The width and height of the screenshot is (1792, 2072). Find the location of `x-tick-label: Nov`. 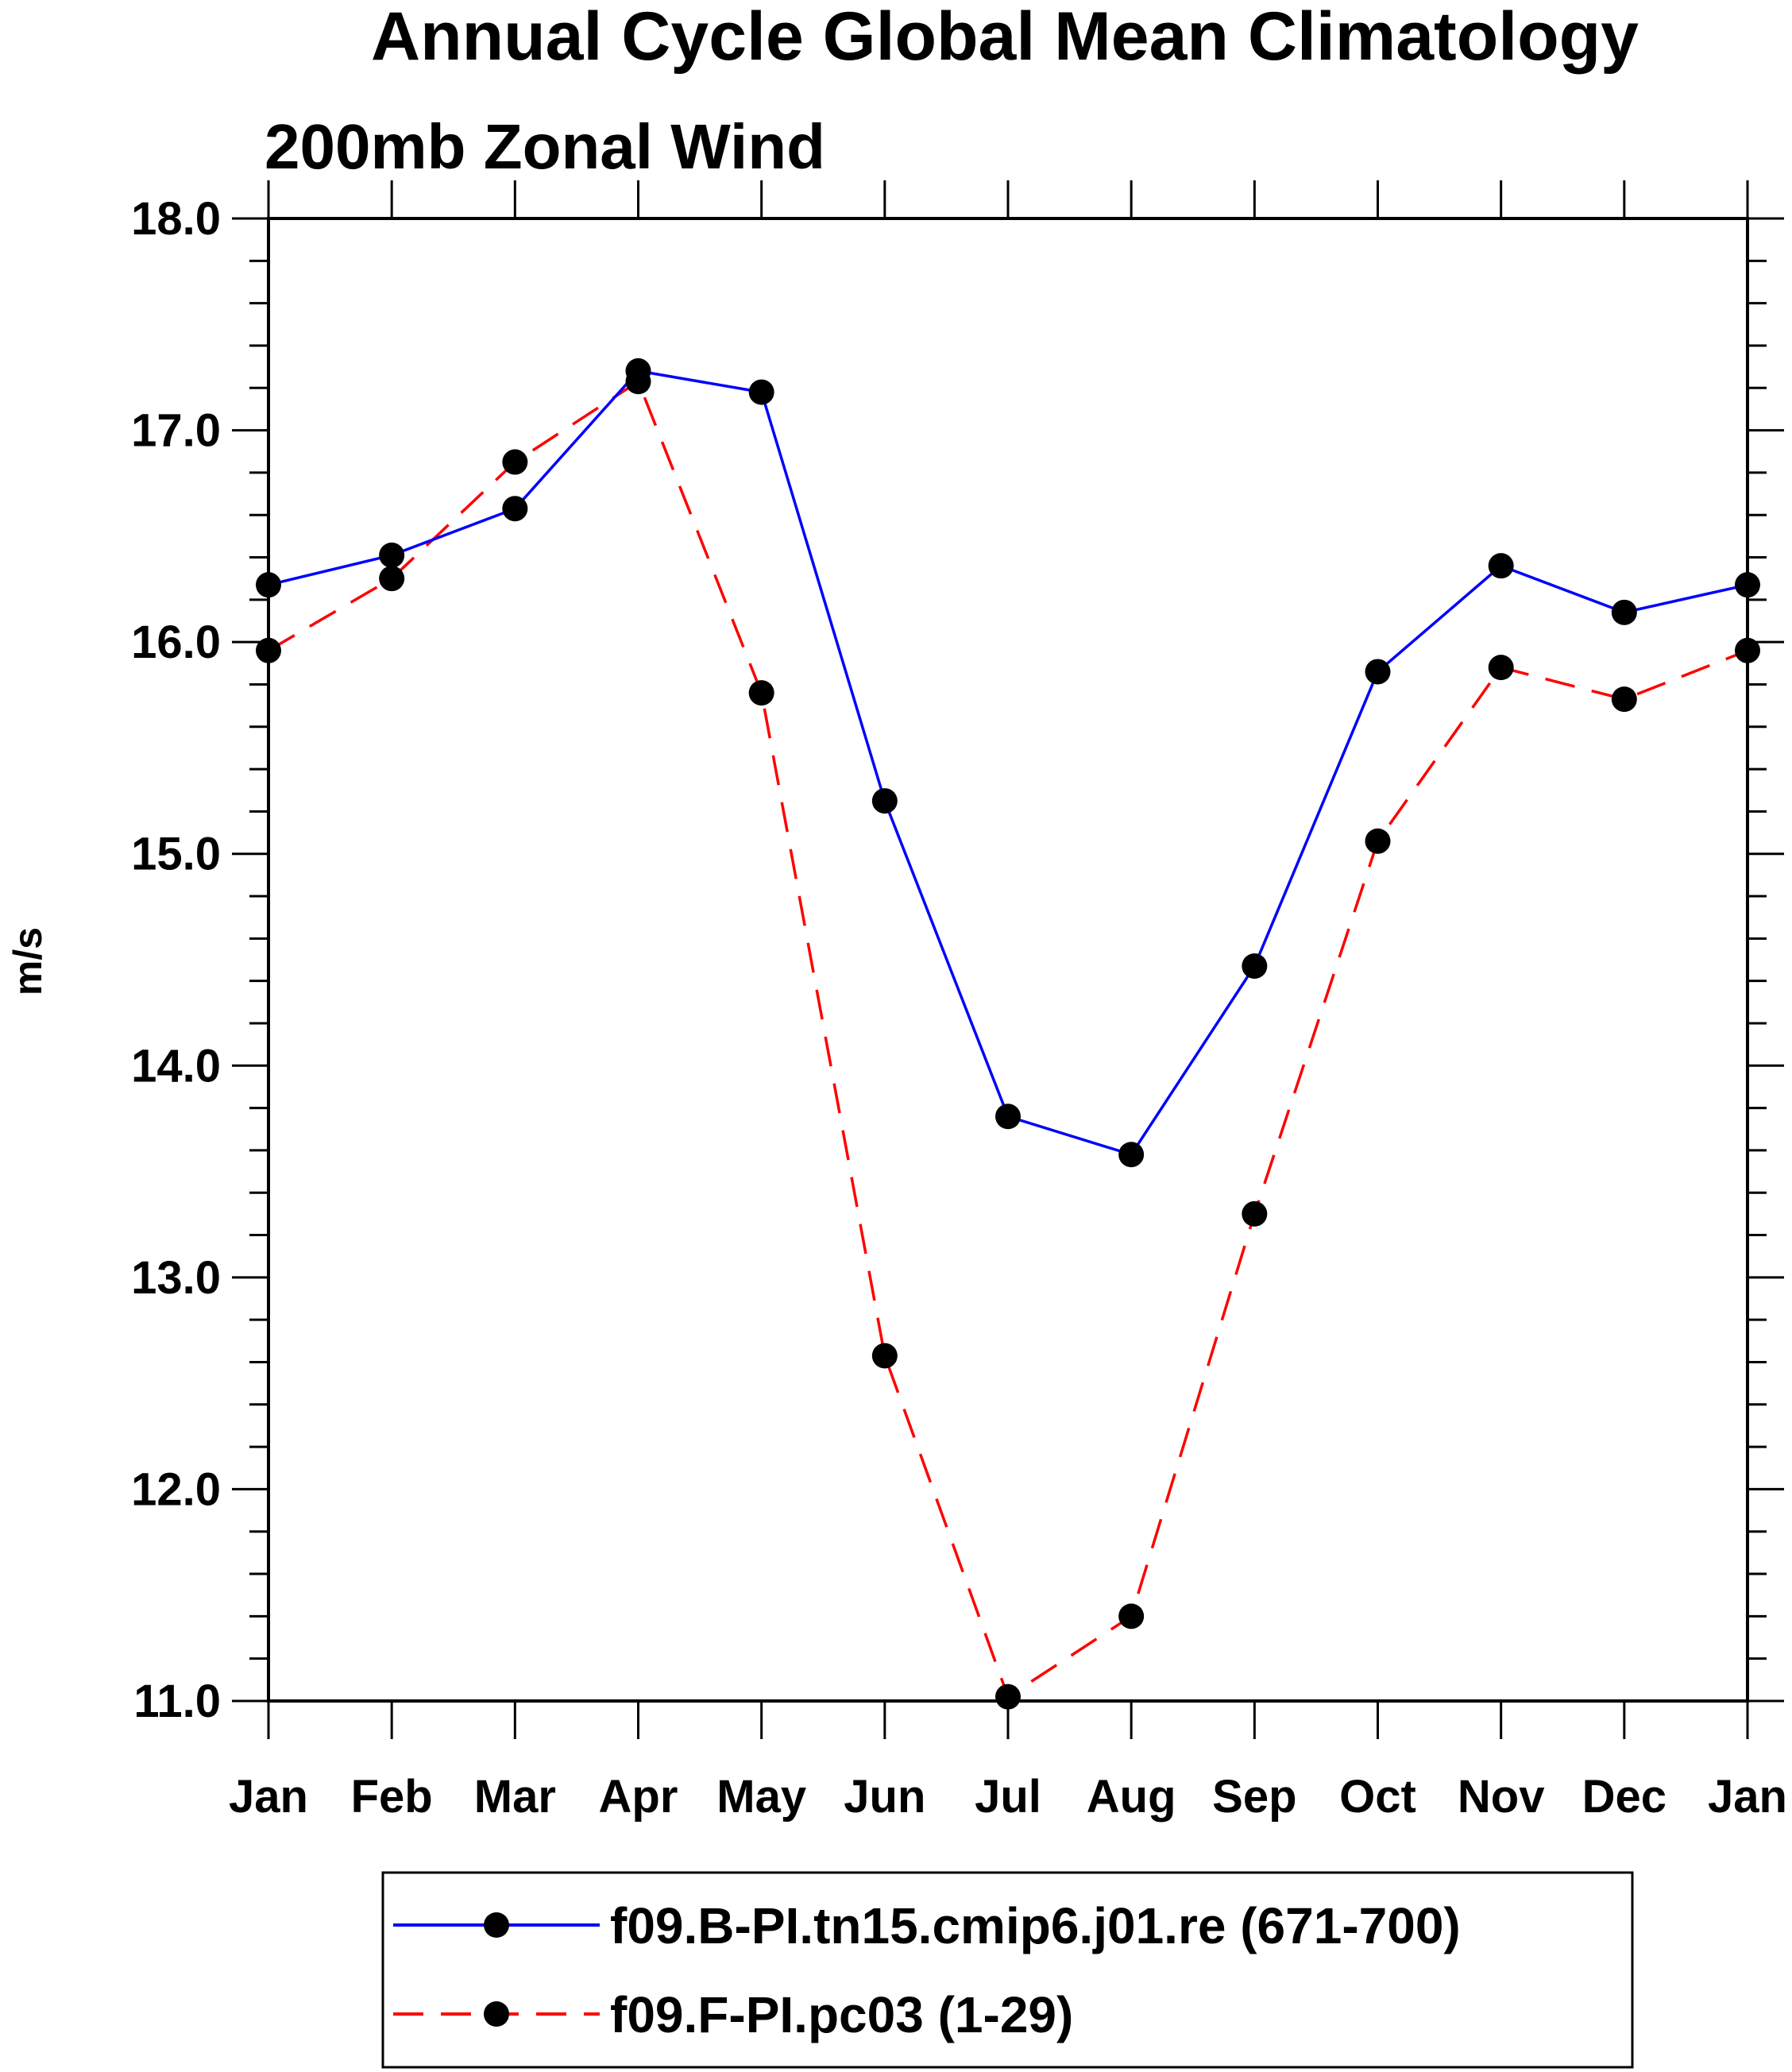

x-tick-label: Nov is located at coordinates (1501, 1797).